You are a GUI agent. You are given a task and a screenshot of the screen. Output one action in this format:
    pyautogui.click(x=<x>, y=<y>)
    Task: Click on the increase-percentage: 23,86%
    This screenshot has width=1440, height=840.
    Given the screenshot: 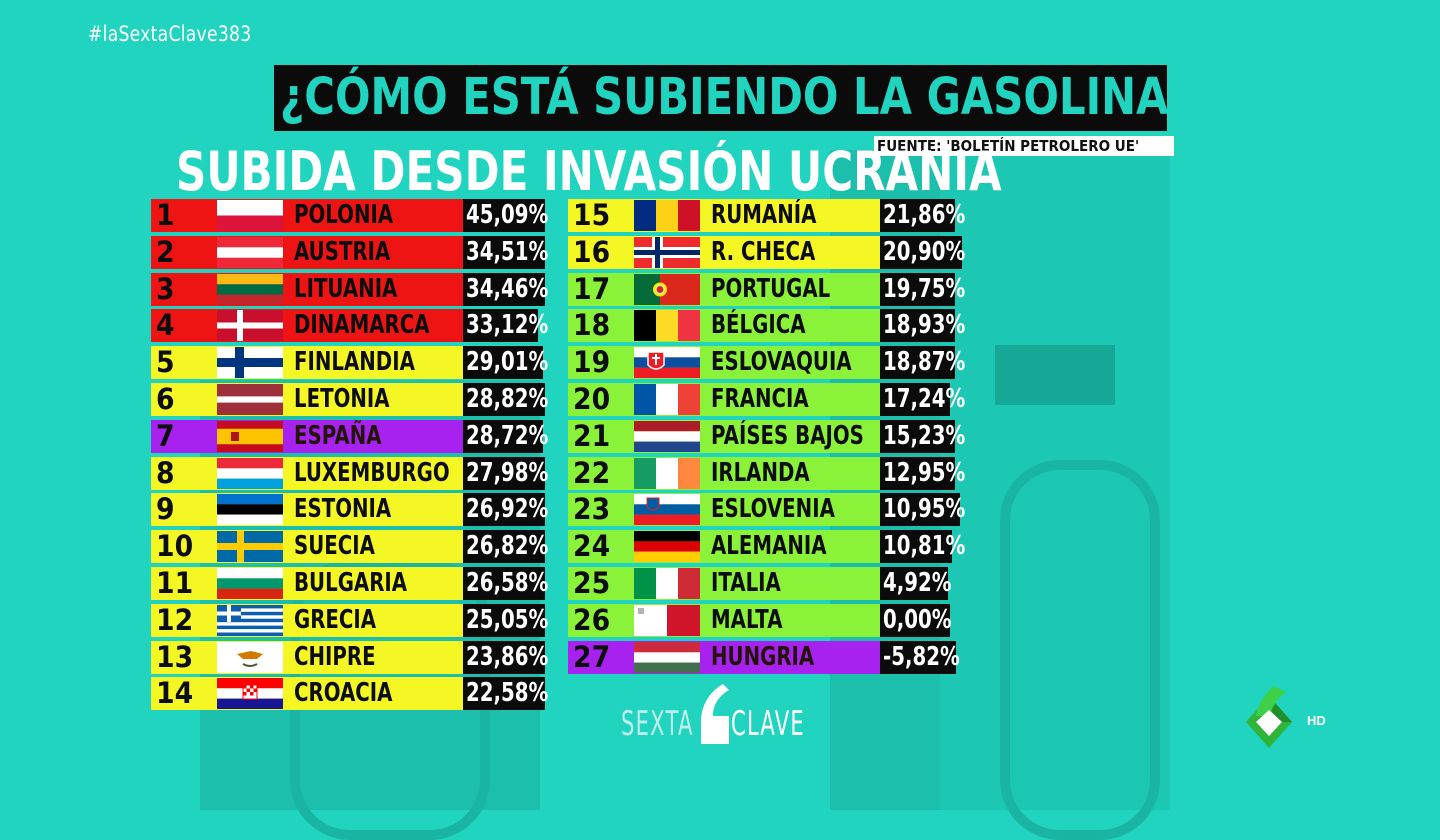 What is the action you would take?
    pyautogui.click(x=507, y=656)
    